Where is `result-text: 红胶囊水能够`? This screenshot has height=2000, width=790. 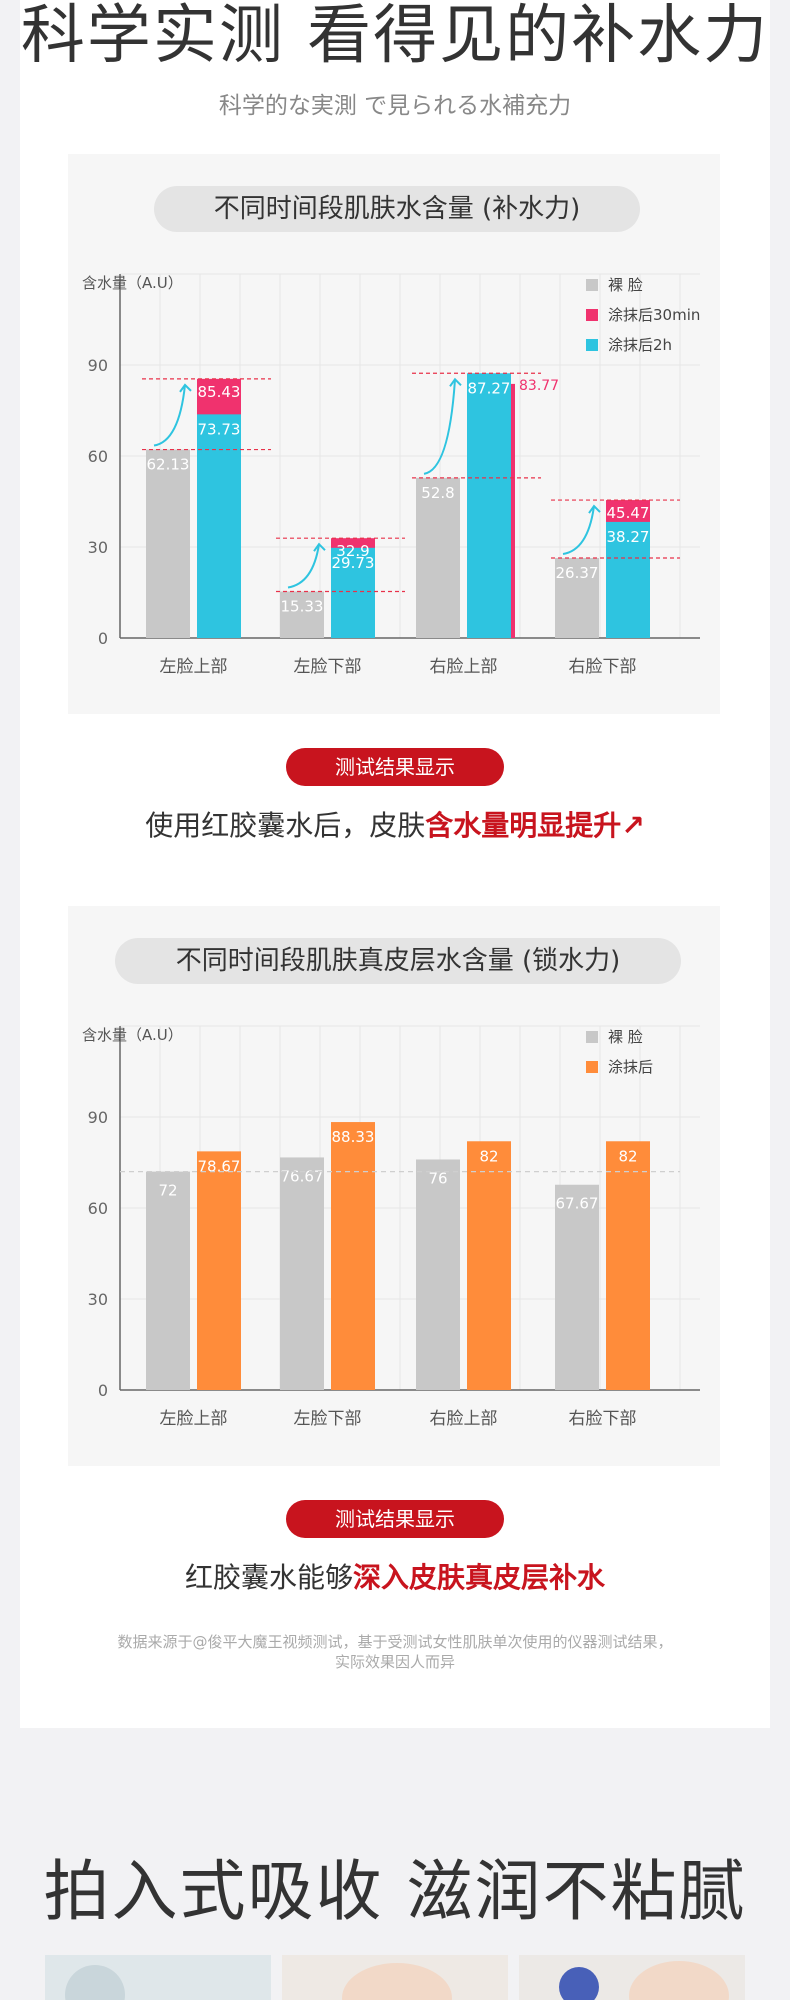
result-text: 红胶囊水能够 is located at coordinates (268, 1577).